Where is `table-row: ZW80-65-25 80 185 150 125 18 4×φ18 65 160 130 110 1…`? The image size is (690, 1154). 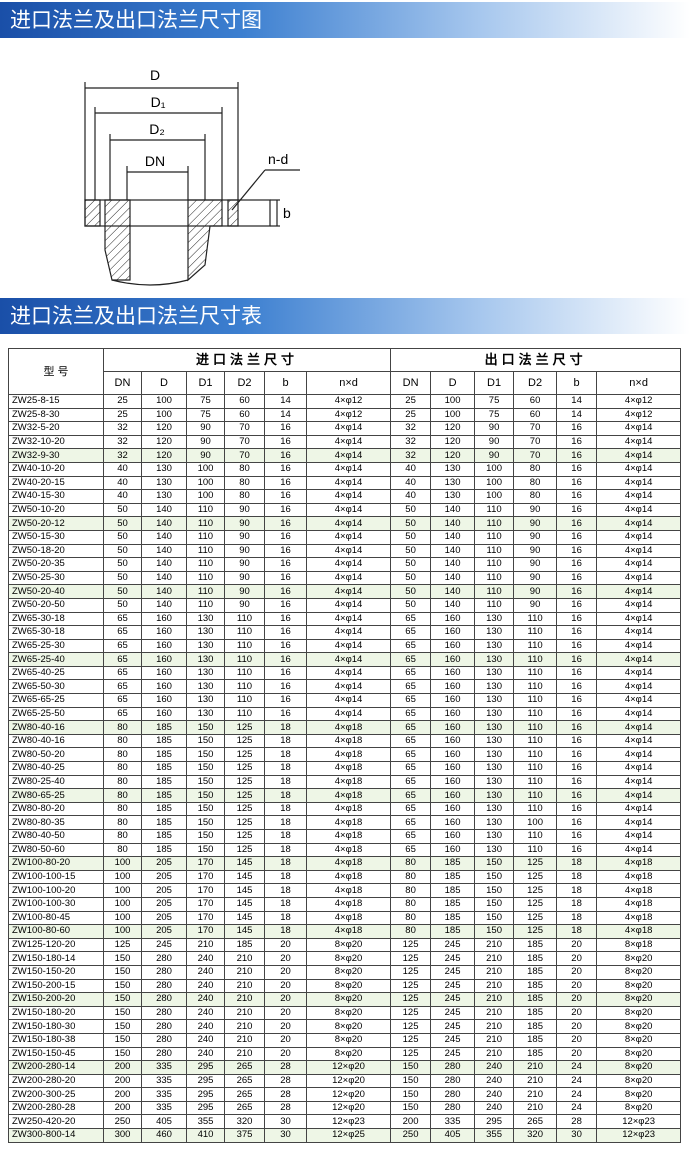 table-row: ZW80-65-25 80 185 150 125 18 4×φ18 65 160 130 110 1… is located at coordinates (345, 795).